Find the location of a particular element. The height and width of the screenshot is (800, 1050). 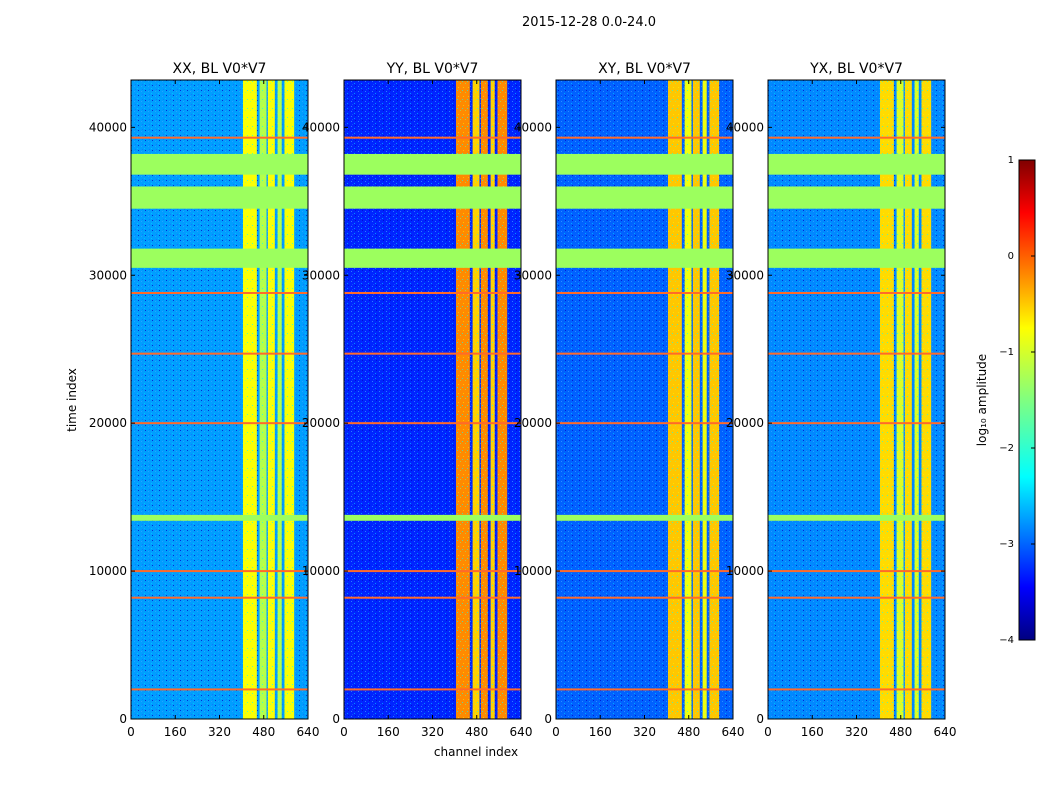

y-axis-label: time index is located at coordinates (72, 400).